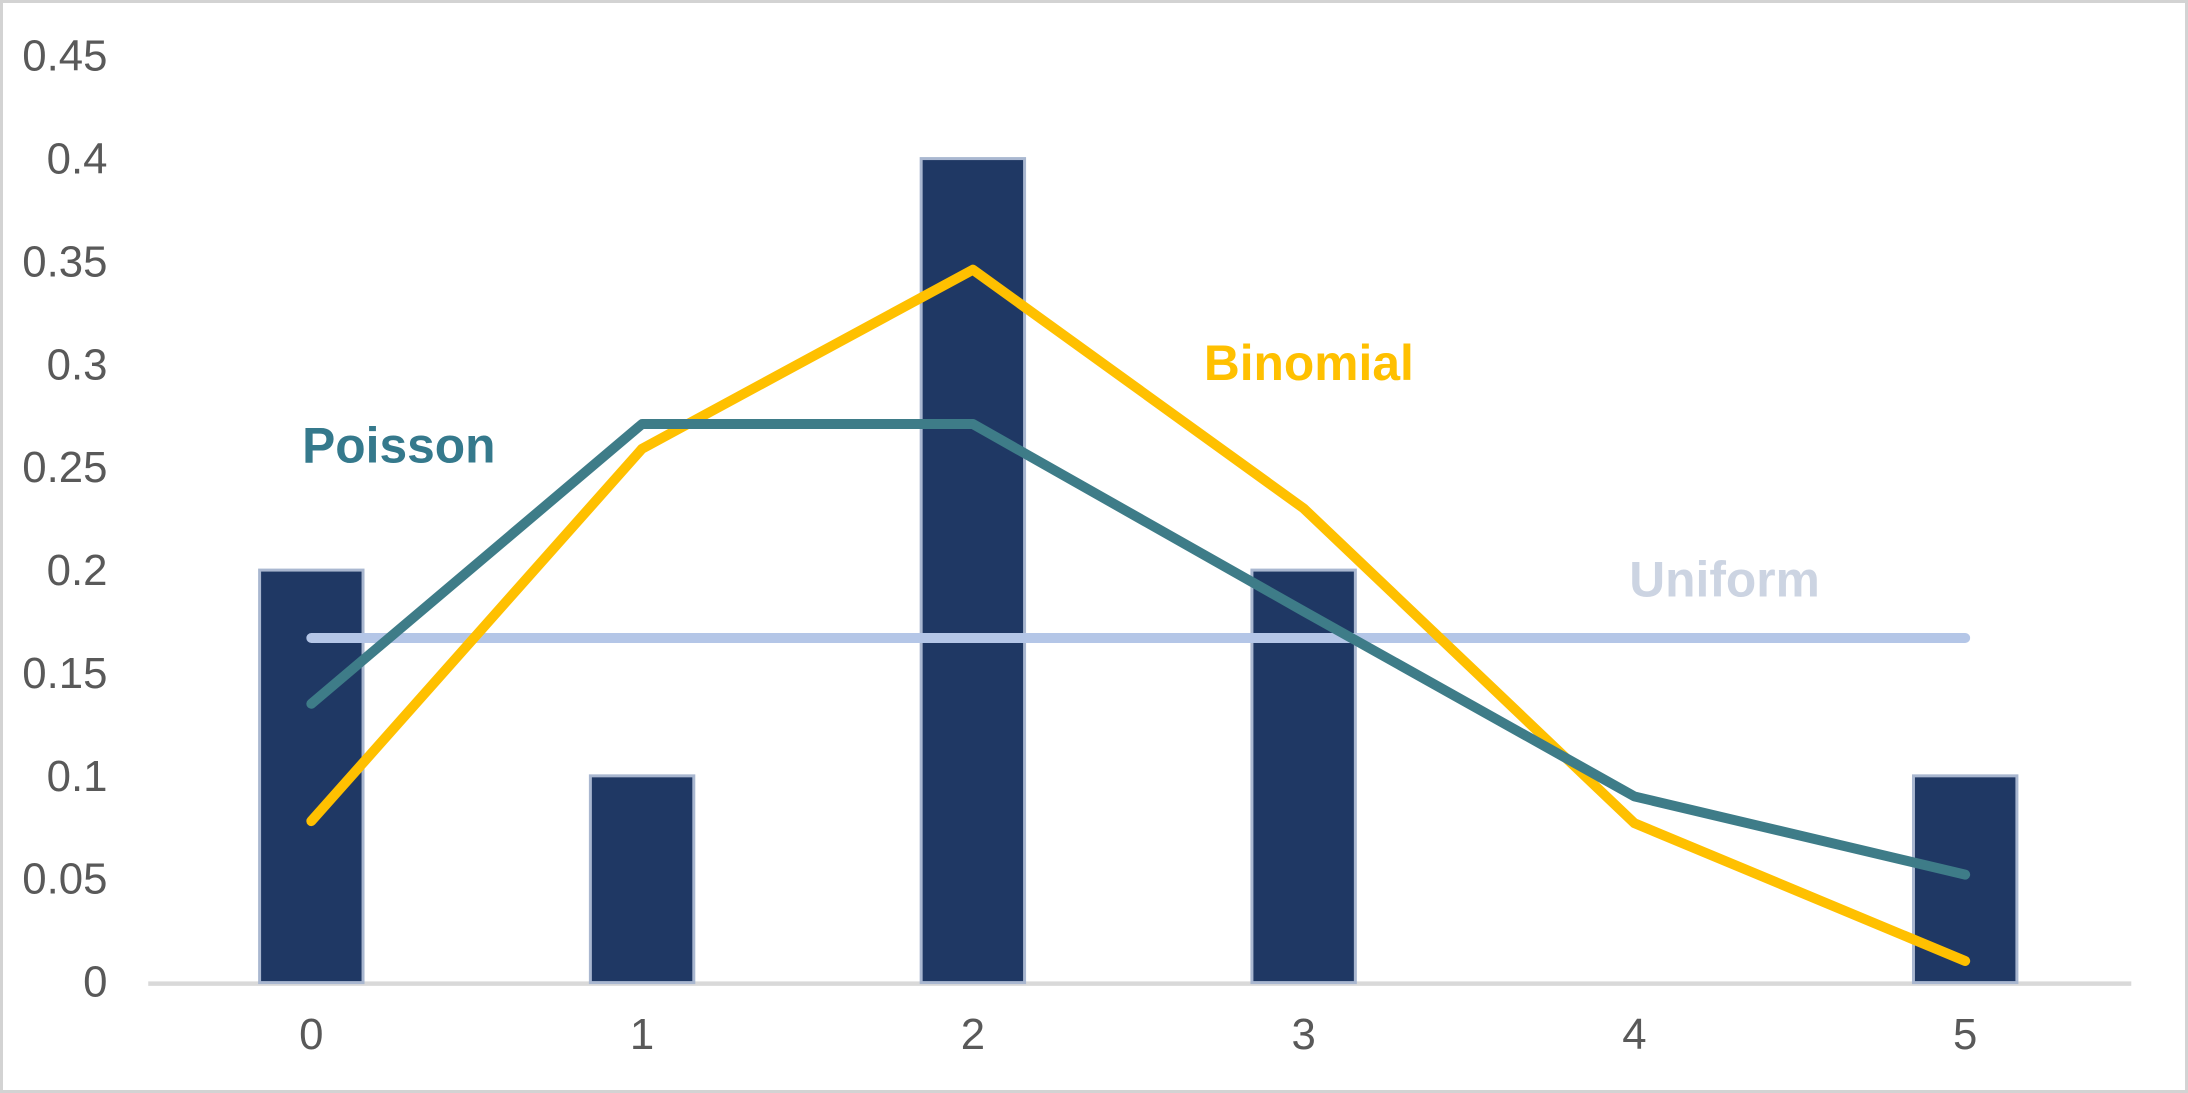 This screenshot has width=2188, height=1093. Describe the element at coordinates (95, 982) in the screenshot. I see `y-tick-label-0: 0` at that location.